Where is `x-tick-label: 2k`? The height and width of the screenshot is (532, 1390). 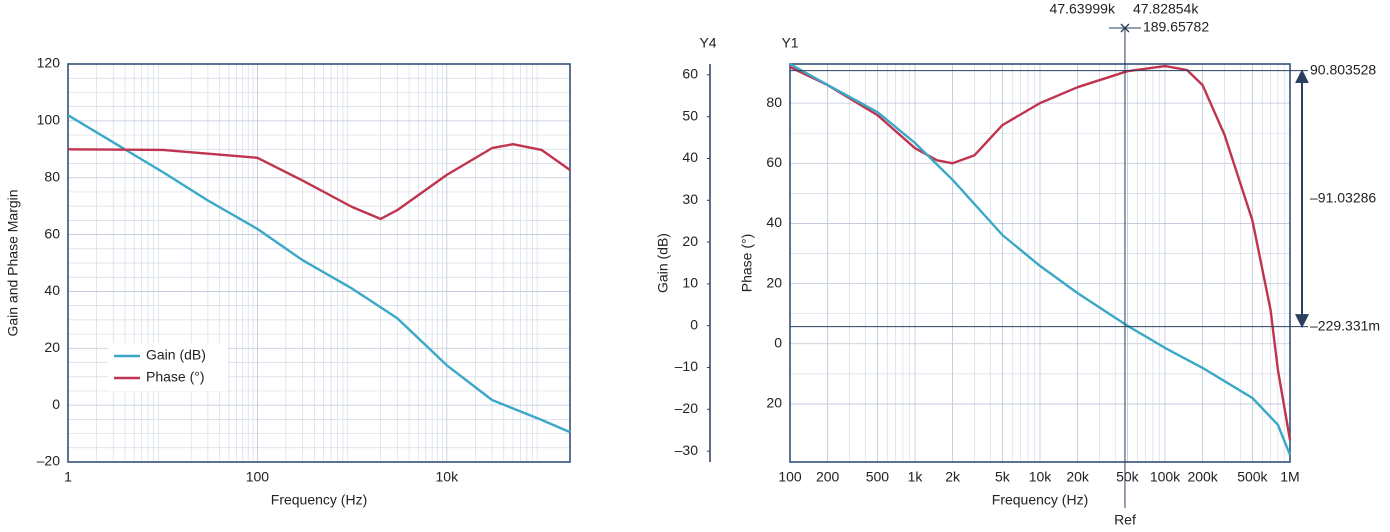 x-tick-label: 2k is located at coordinates (953, 477).